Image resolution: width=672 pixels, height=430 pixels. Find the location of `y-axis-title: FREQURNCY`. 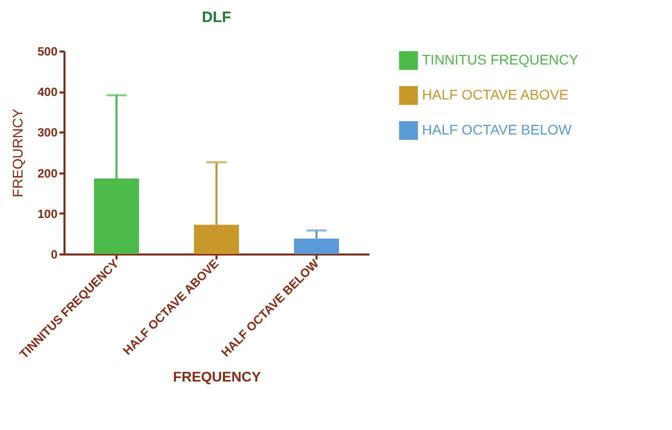

y-axis-title: FREQURNCY is located at coordinates (17, 153).